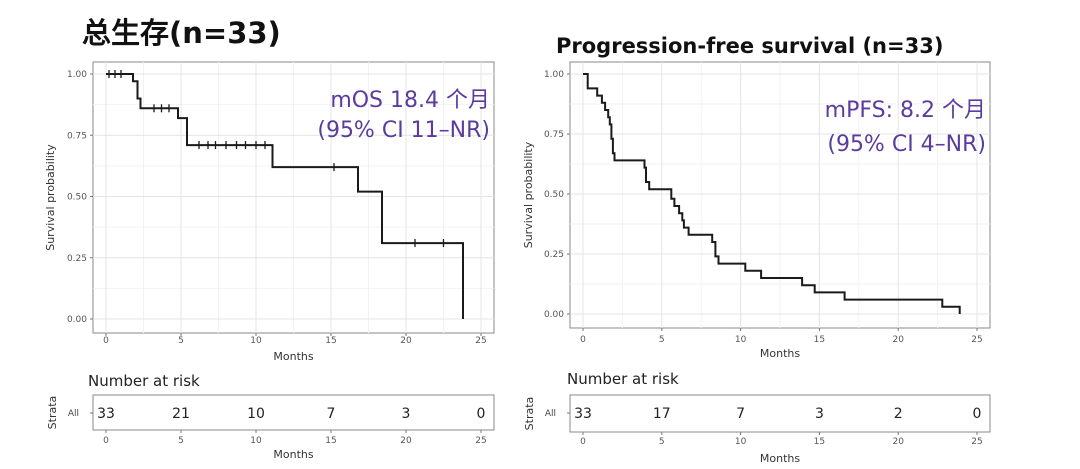  I want to click on os-y-axis-label: Survival probability, so click(50, 197).